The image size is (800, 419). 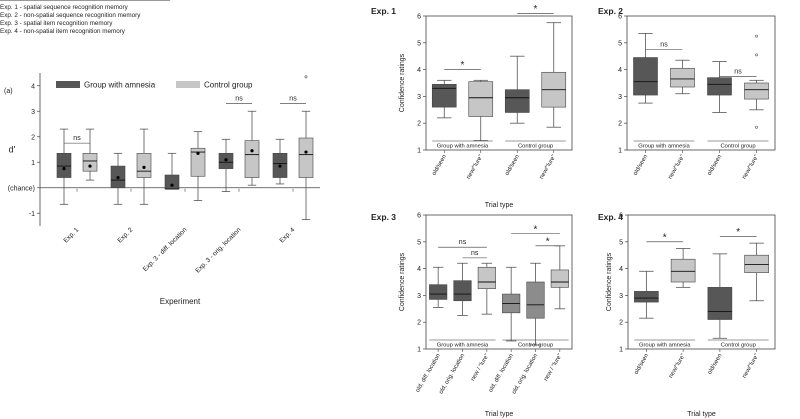 What do you see at coordinates (665, 346) in the screenshot?
I see `exp4-group-label: Group with amnesia` at bounding box center [665, 346].